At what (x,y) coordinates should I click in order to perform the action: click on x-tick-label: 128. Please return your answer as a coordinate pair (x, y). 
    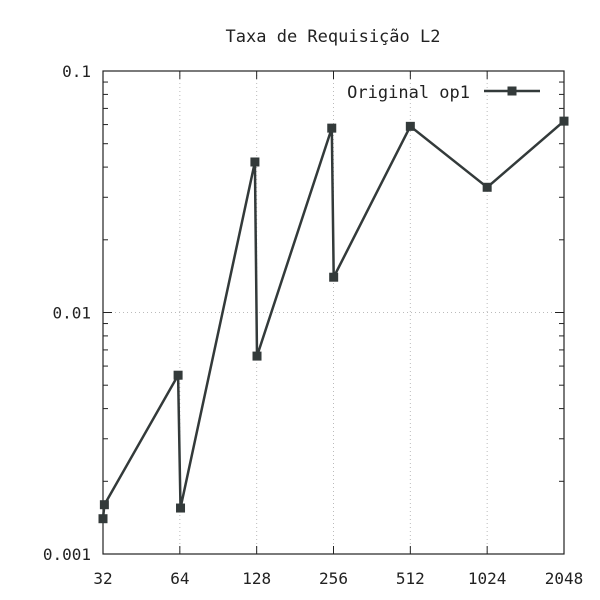
    Looking at the image, I should click on (256, 578).